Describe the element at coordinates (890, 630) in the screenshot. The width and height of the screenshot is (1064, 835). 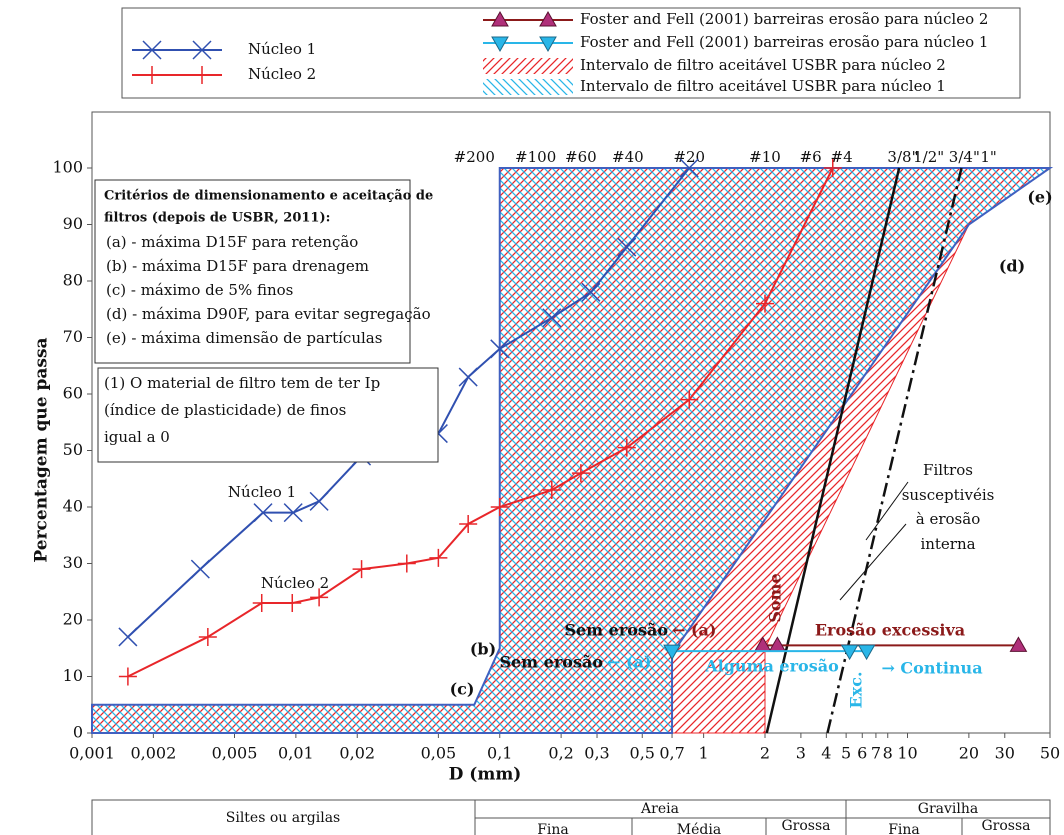
I see `annotation: Erosão excessiva` at that location.